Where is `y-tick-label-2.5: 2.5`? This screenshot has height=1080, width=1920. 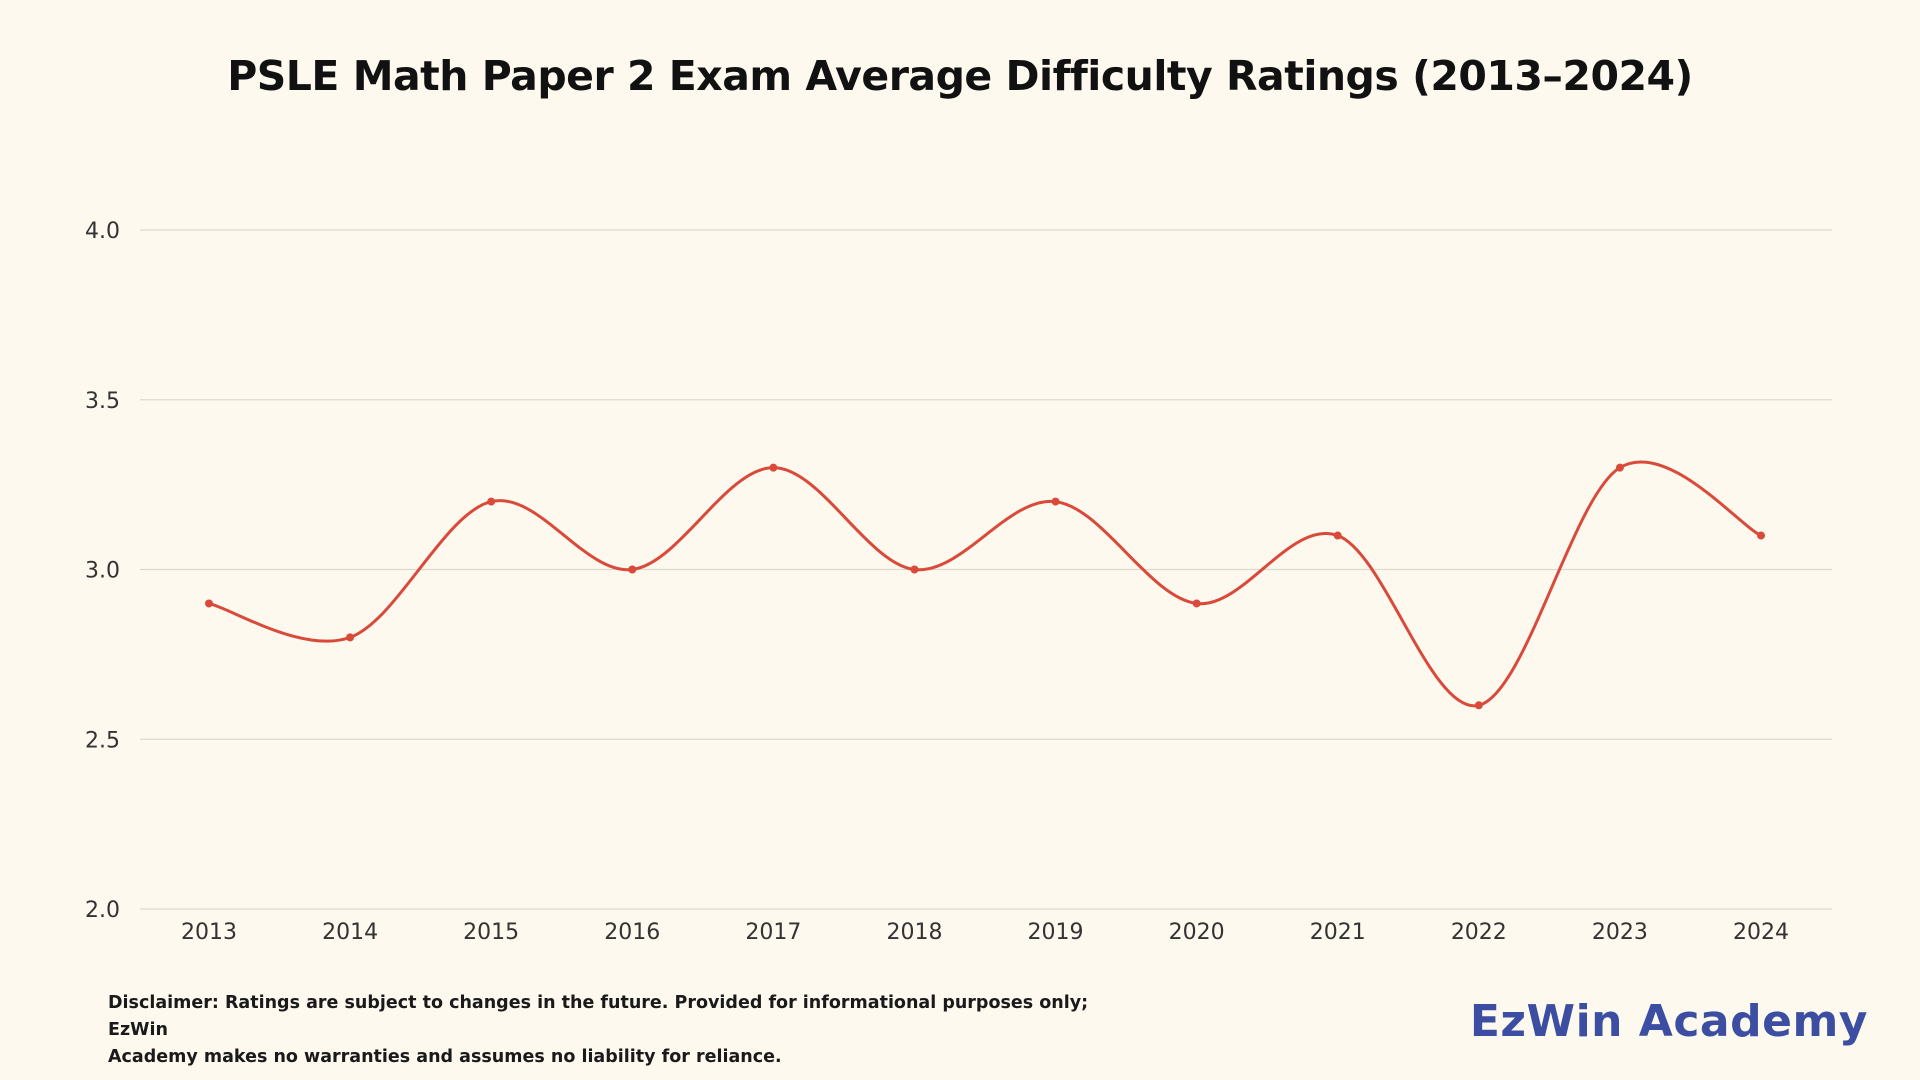 y-tick-label-2.5: 2.5 is located at coordinates (102, 740).